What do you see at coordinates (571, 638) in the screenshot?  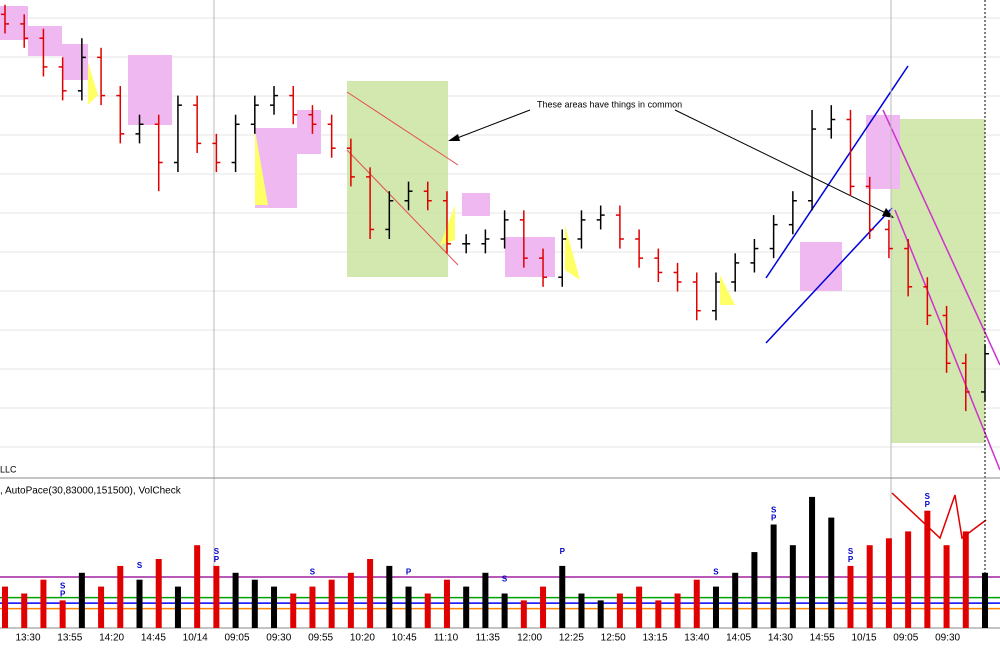 I see `x-tick-label: 12:25` at bounding box center [571, 638].